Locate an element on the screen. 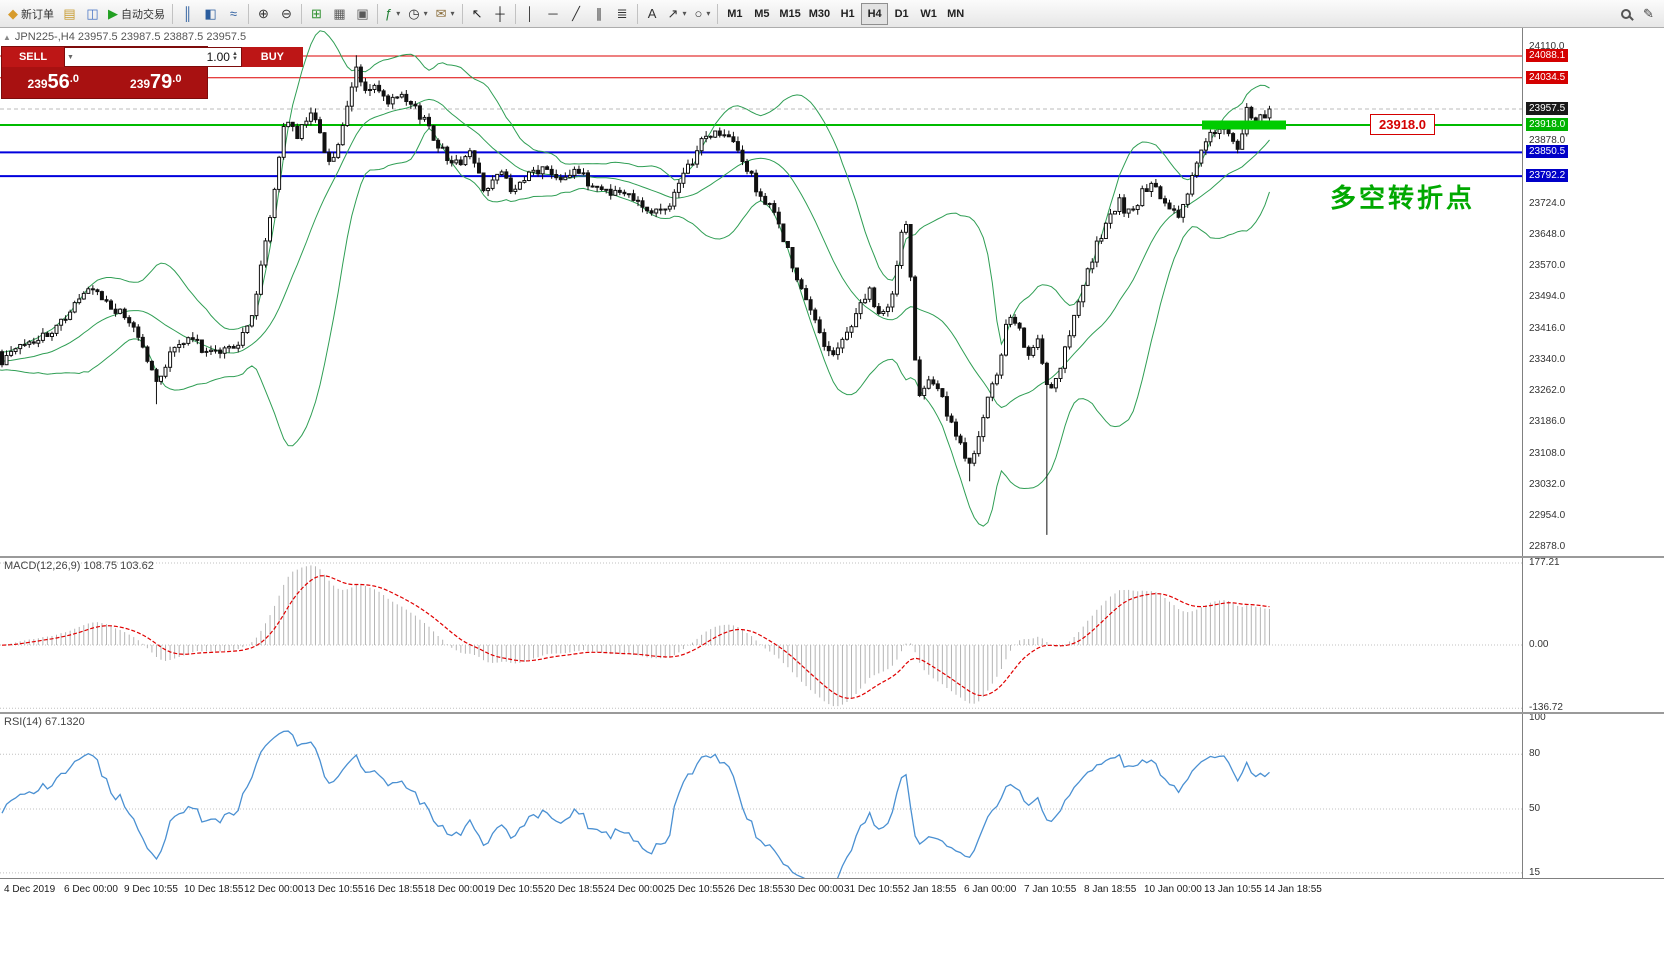 The width and height of the screenshot is (1664, 953). volume-up-icon: ▲ is located at coordinates (234, 54).